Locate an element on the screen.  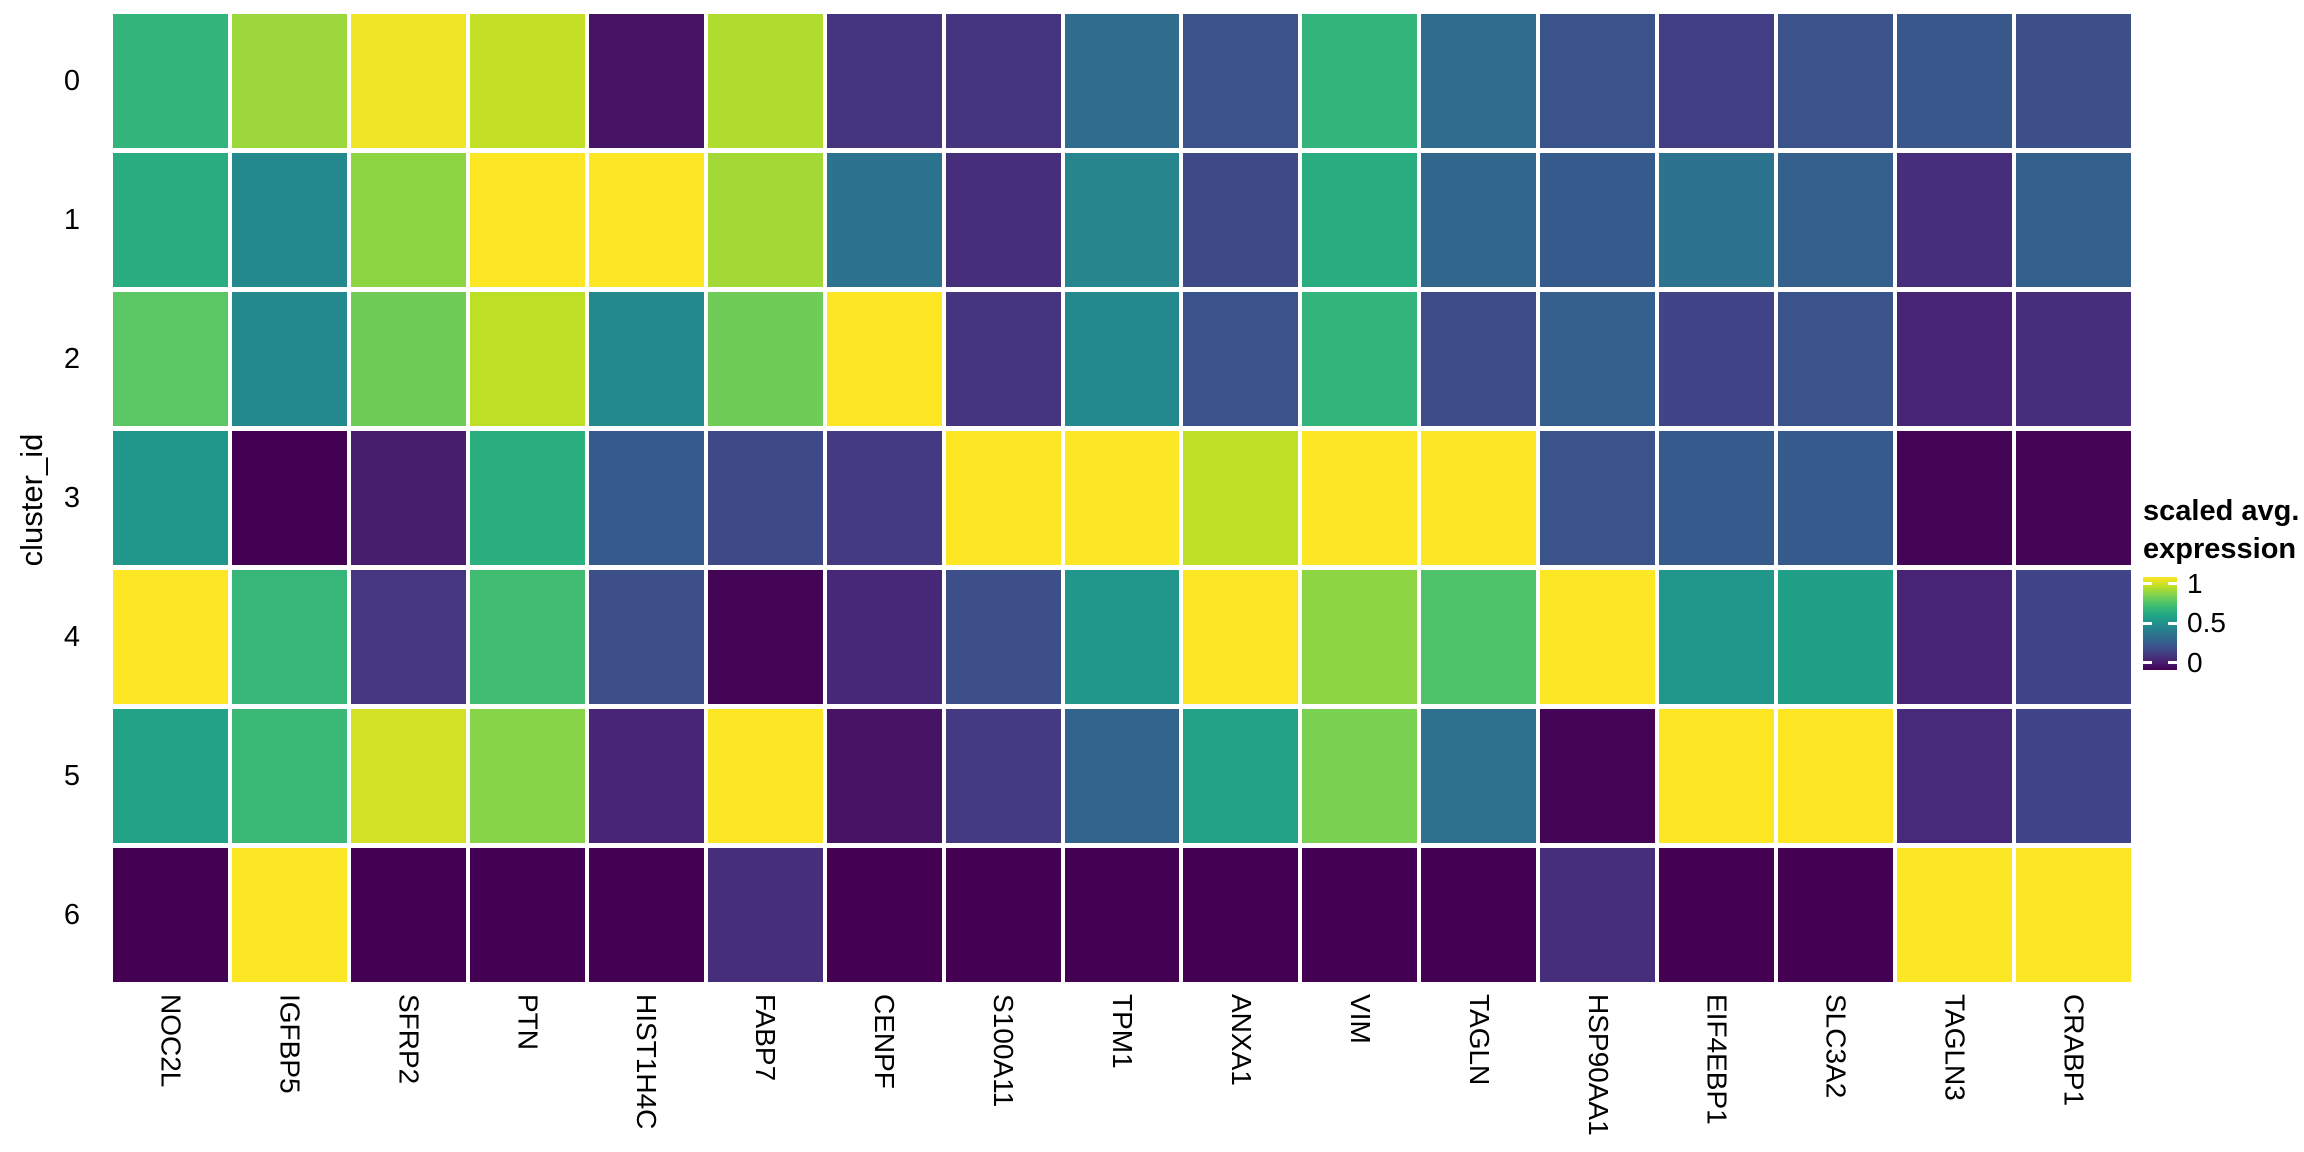
legend-tick-label: 0.5 is located at coordinates (2206, 623).